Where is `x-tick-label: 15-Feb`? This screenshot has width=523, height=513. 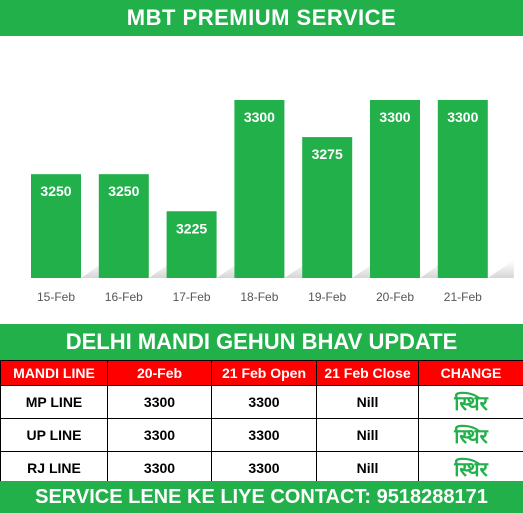 x-tick-label: 15-Feb is located at coordinates (56, 297).